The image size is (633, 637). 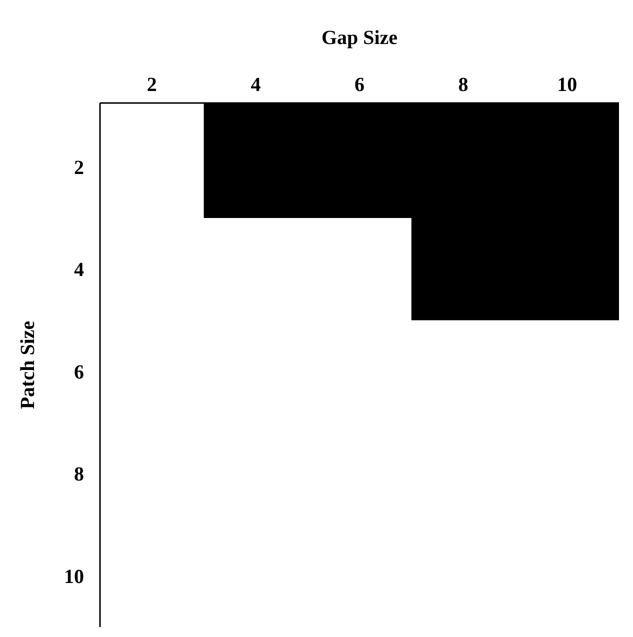 I want to click on y-tick-label: 6, so click(x=79, y=372).